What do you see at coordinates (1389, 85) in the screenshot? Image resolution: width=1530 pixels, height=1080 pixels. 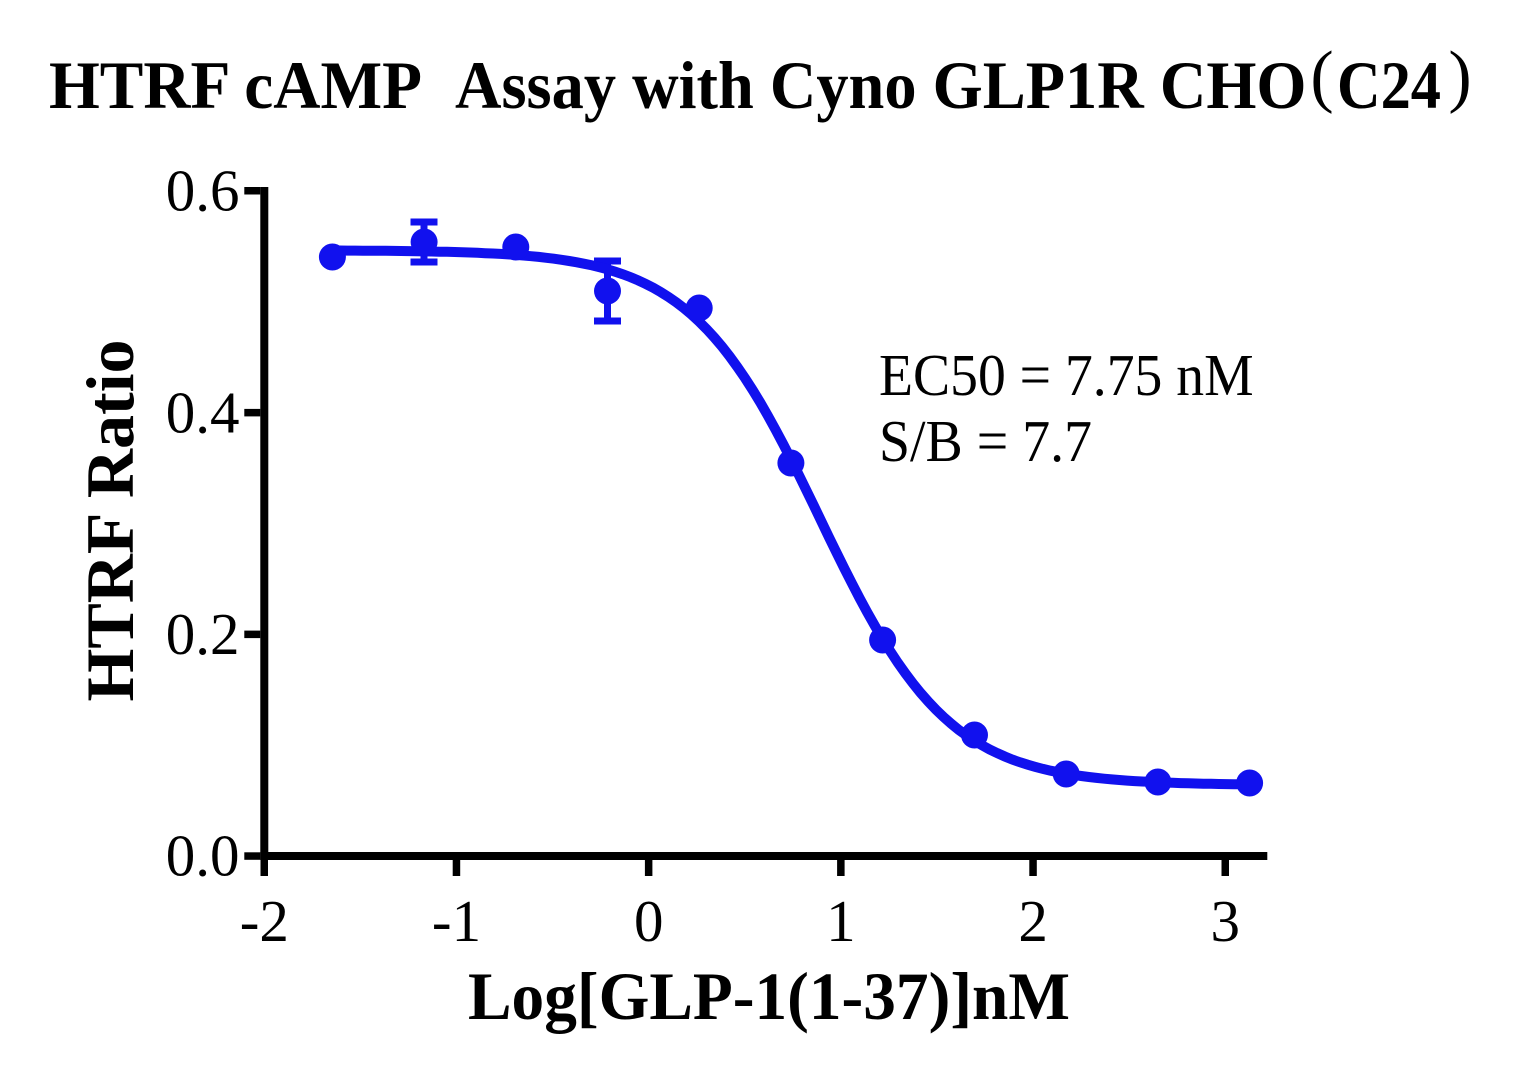 I see `svg-text: C24` at bounding box center [1389, 85].